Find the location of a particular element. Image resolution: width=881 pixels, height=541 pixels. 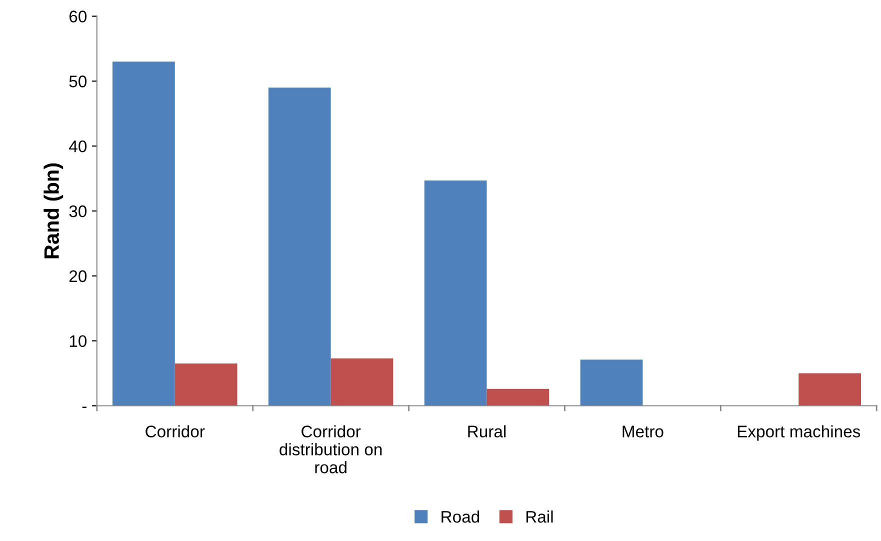

y-tick-label: 50 is located at coordinates (78, 82).